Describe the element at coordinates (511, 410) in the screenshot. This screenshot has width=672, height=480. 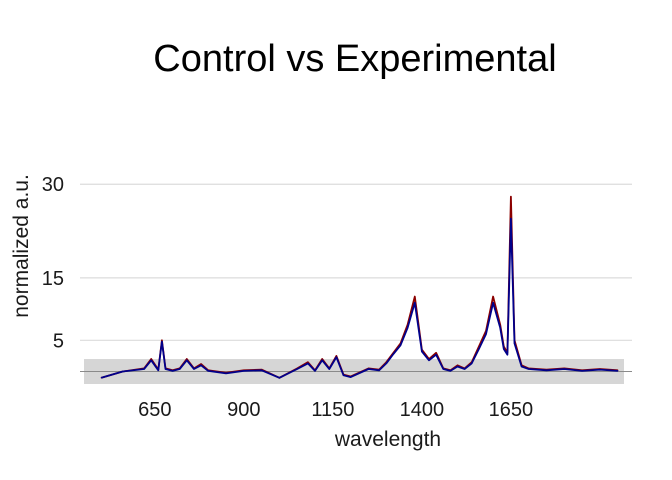
I see `x-tick-label: 1650` at that location.